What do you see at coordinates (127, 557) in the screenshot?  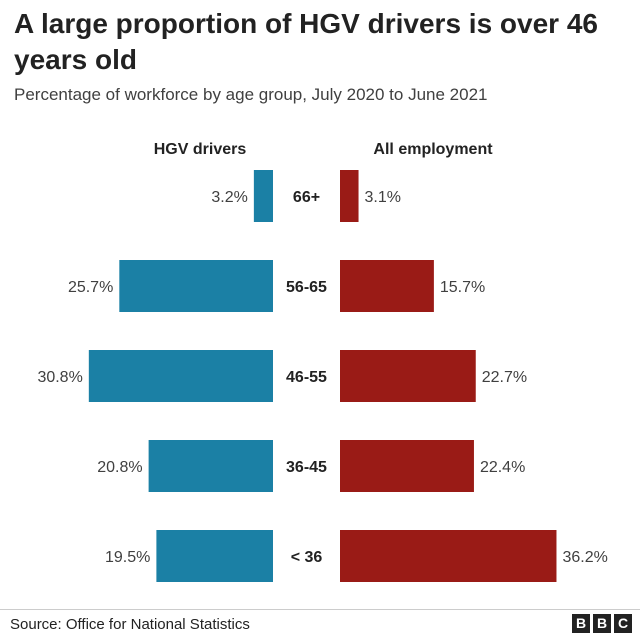 I see `value-label-hgv-4: 19.5%` at bounding box center [127, 557].